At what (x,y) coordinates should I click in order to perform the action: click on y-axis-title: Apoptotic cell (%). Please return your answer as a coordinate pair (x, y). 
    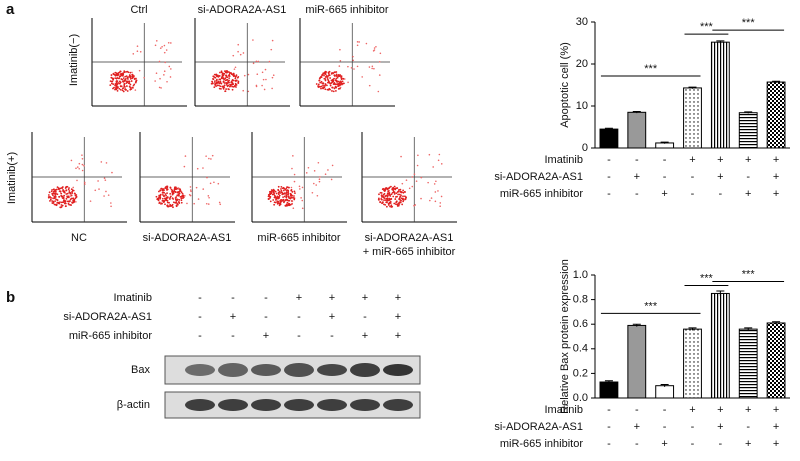
    Looking at the image, I should click on (565, 85).